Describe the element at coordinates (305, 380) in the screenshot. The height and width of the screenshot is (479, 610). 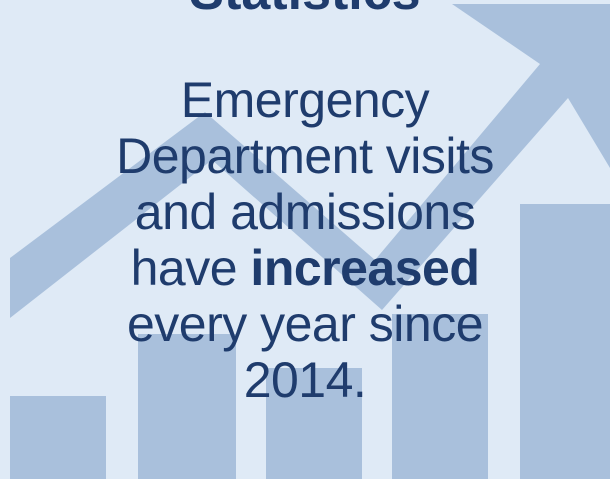
I see `message-line-6: 2014.` at that location.